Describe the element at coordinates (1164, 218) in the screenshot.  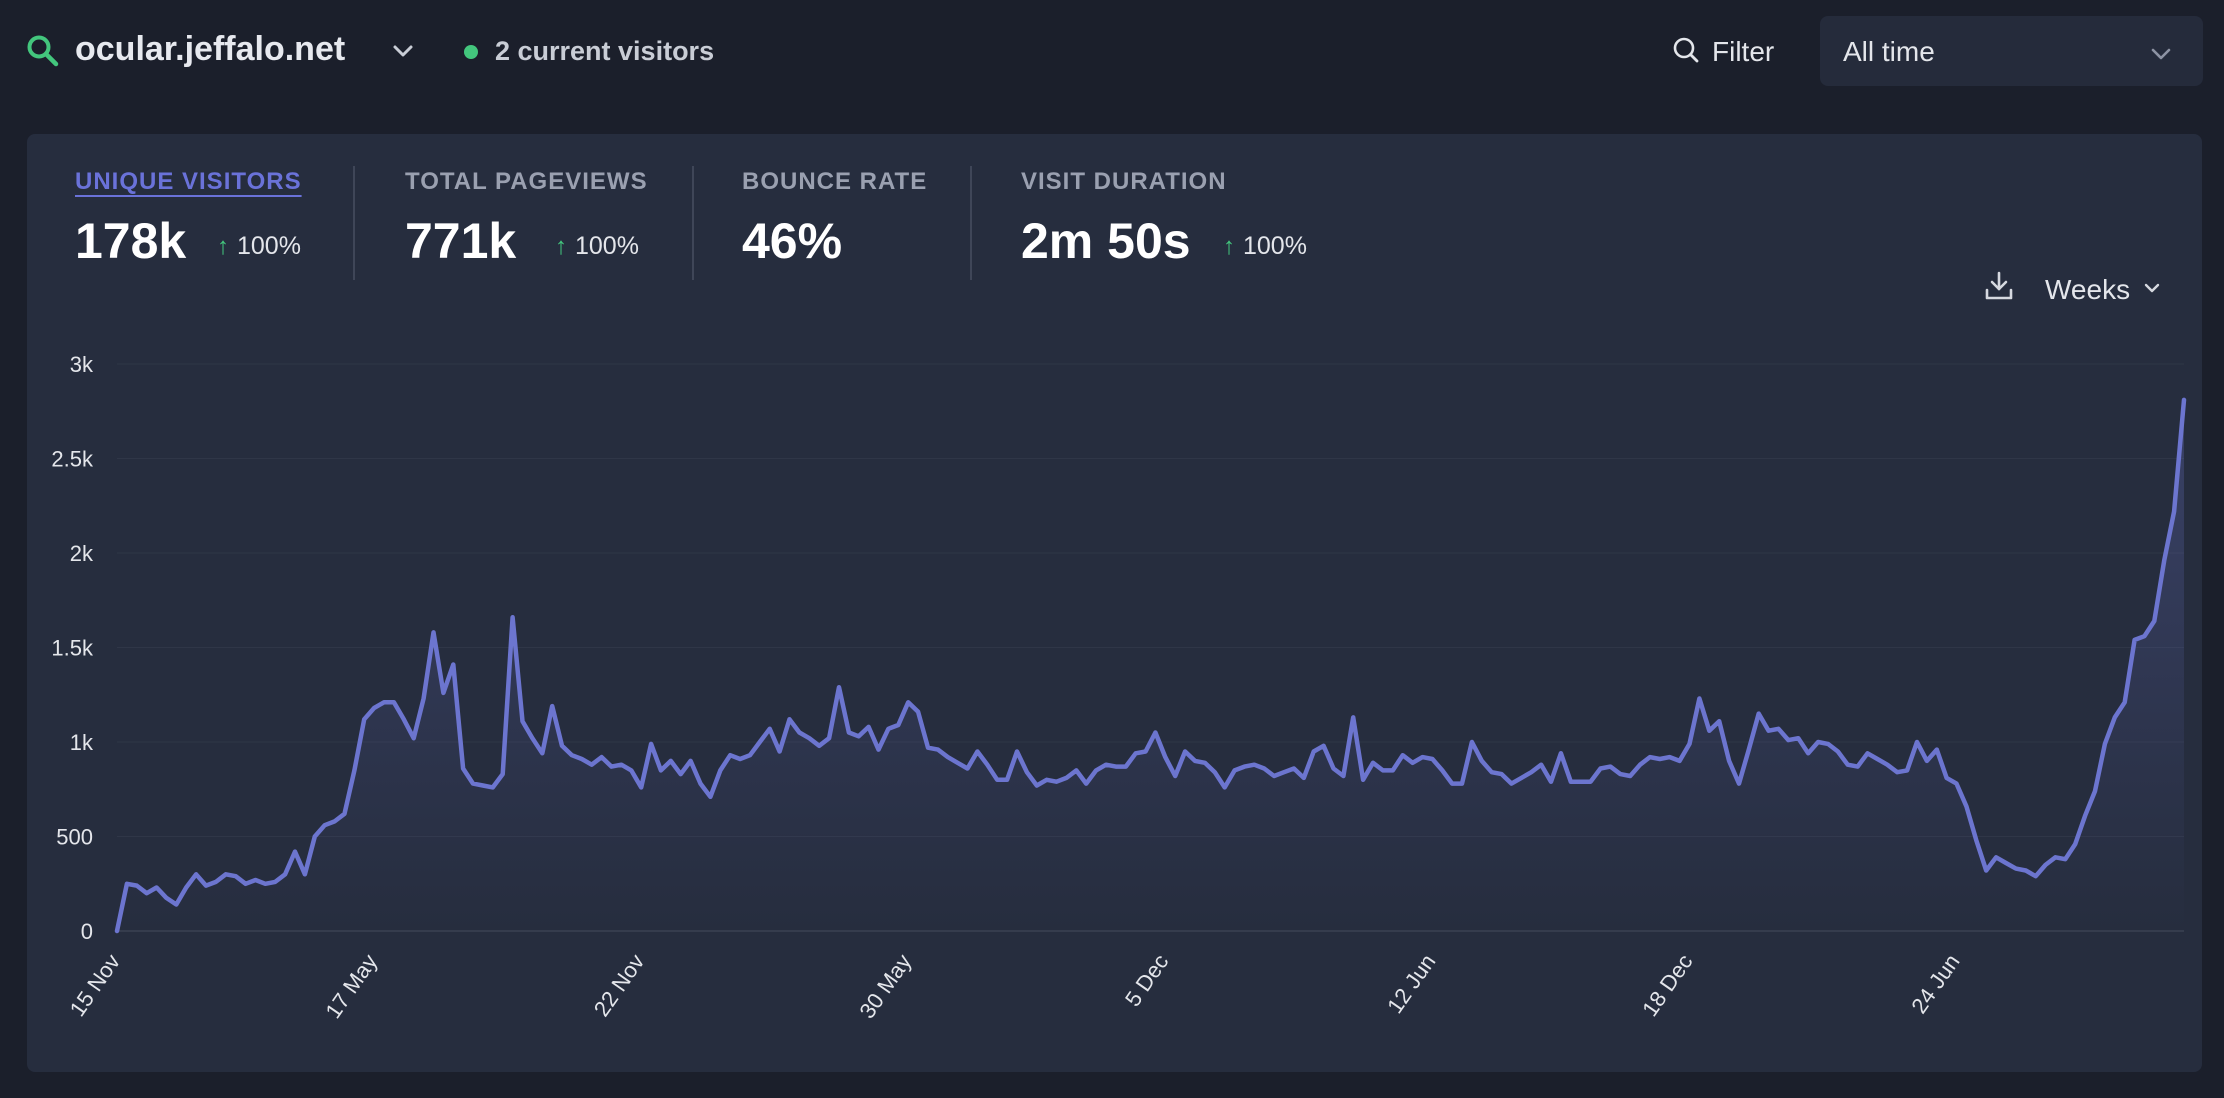
I see `metric-visit-duration: VISIT DURATION 2m 50s ↑ 100%` at that location.